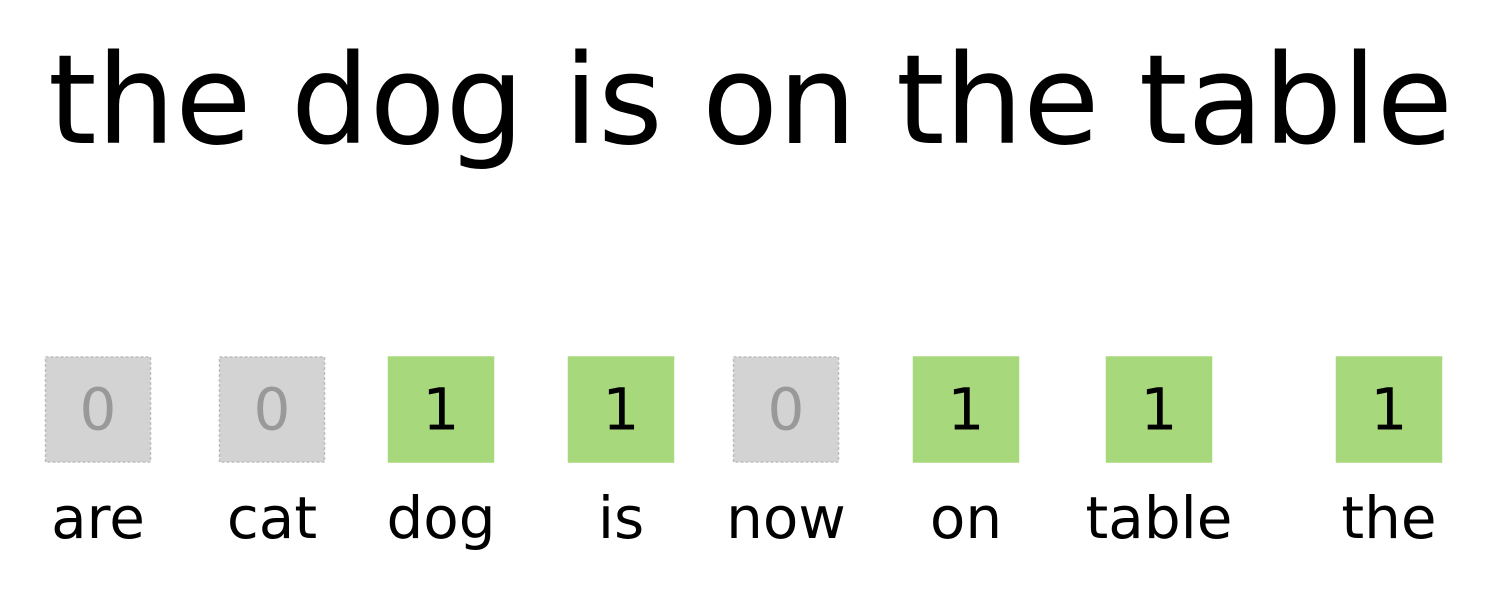  What do you see at coordinates (272, 518) in the screenshot?
I see `word-label: cat` at bounding box center [272, 518].